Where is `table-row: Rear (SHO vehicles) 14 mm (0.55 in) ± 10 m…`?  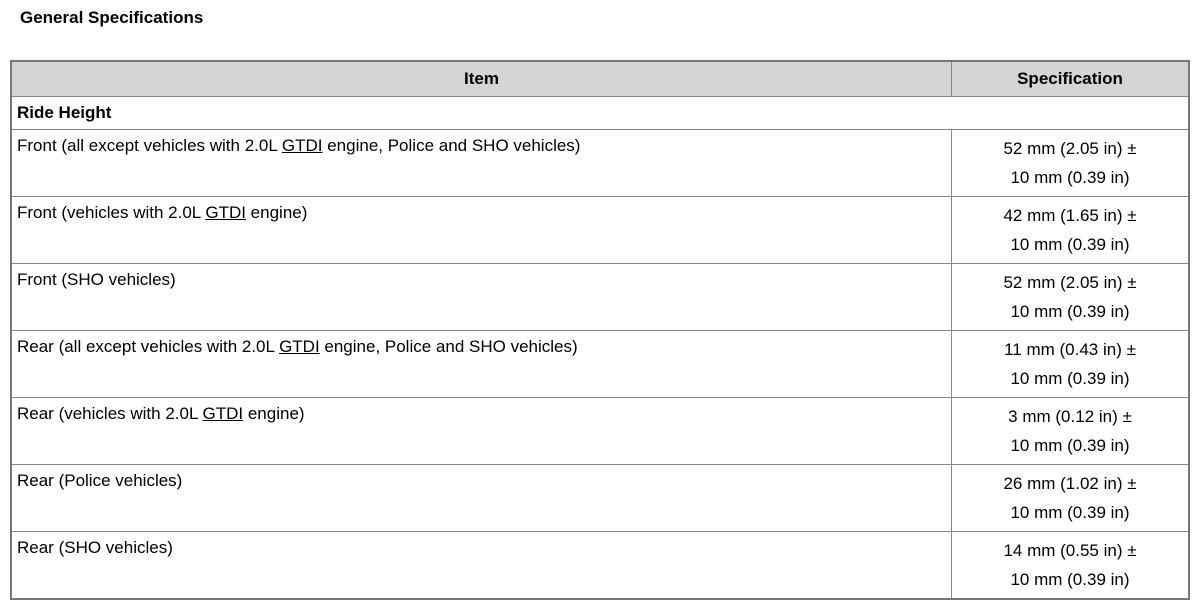
table-row: Rear (SHO vehicles) 14 mm (0.55 in) ± 10 m… is located at coordinates (600, 565).